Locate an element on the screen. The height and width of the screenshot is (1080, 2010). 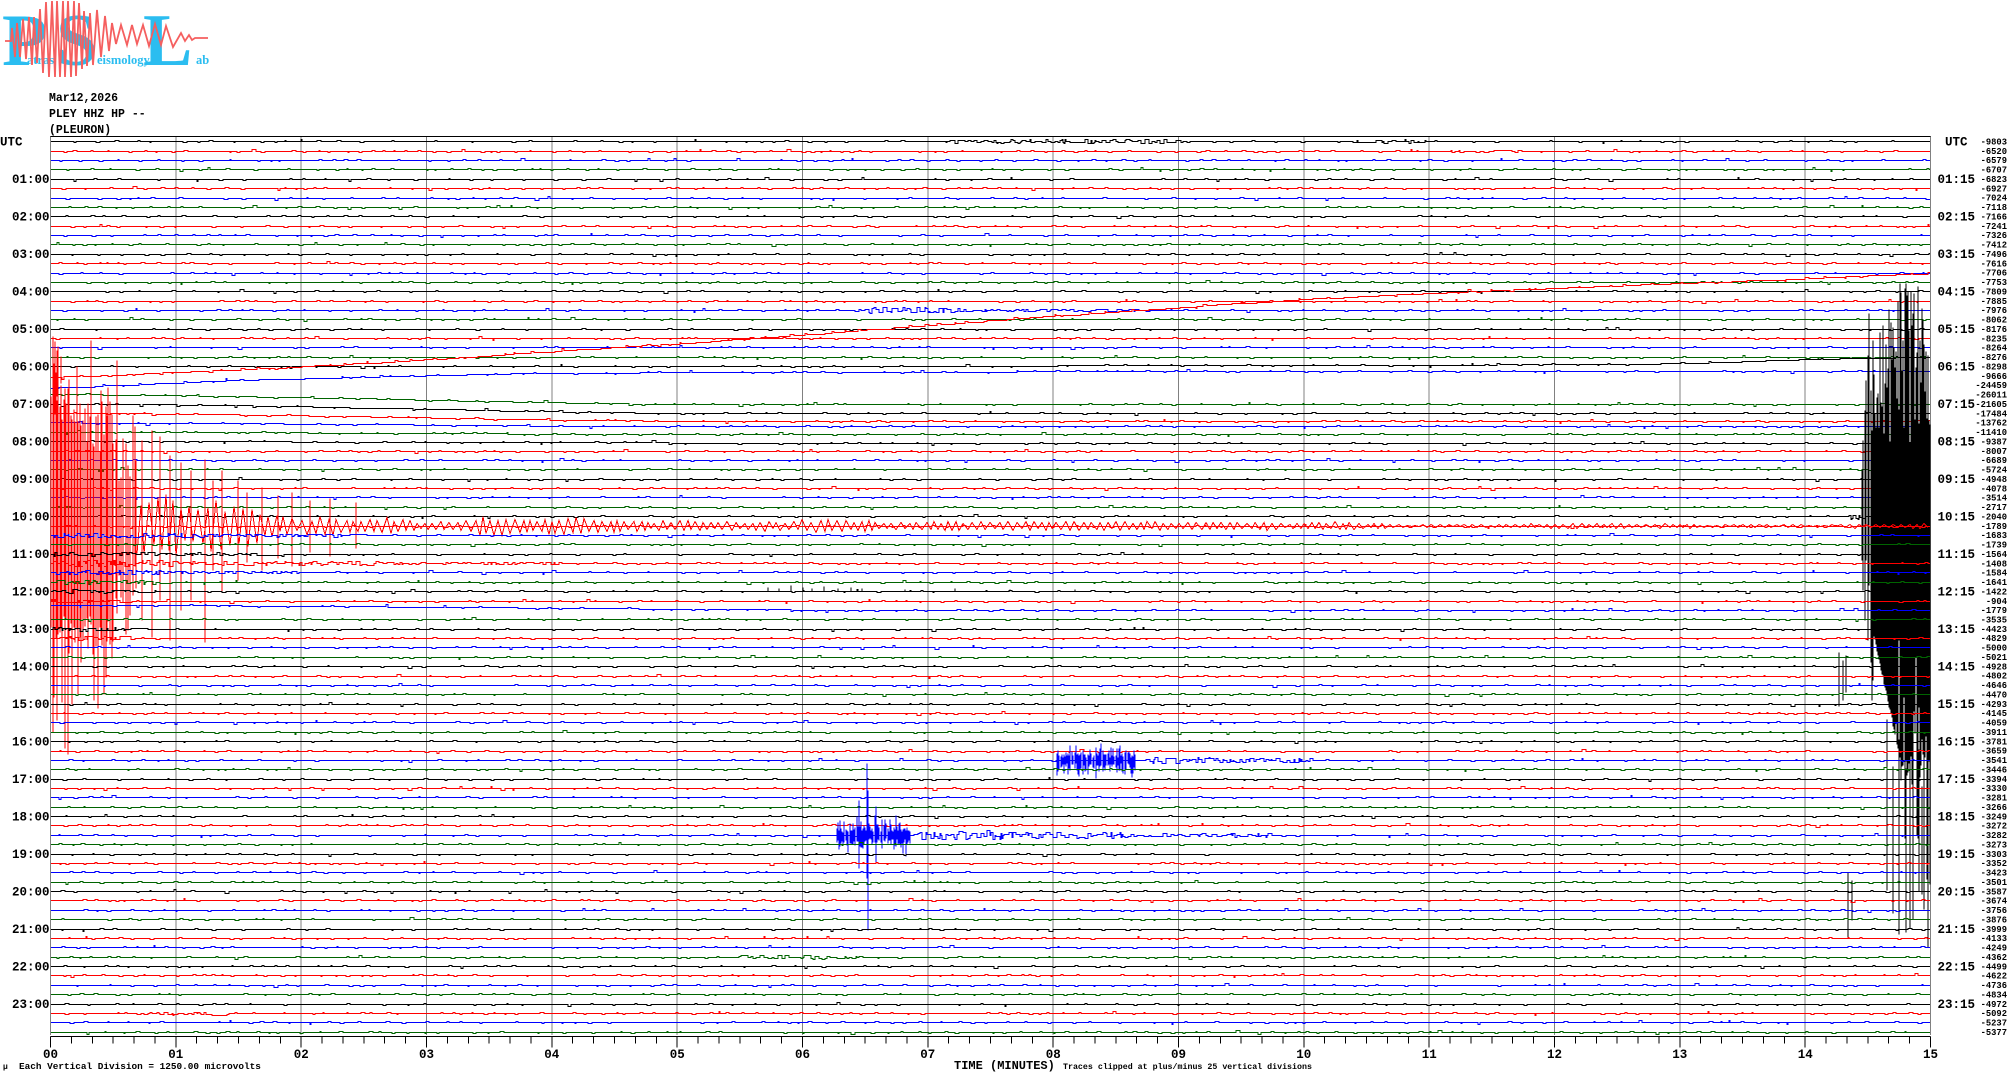
svg-text: 01 is located at coordinates (175, 1055).